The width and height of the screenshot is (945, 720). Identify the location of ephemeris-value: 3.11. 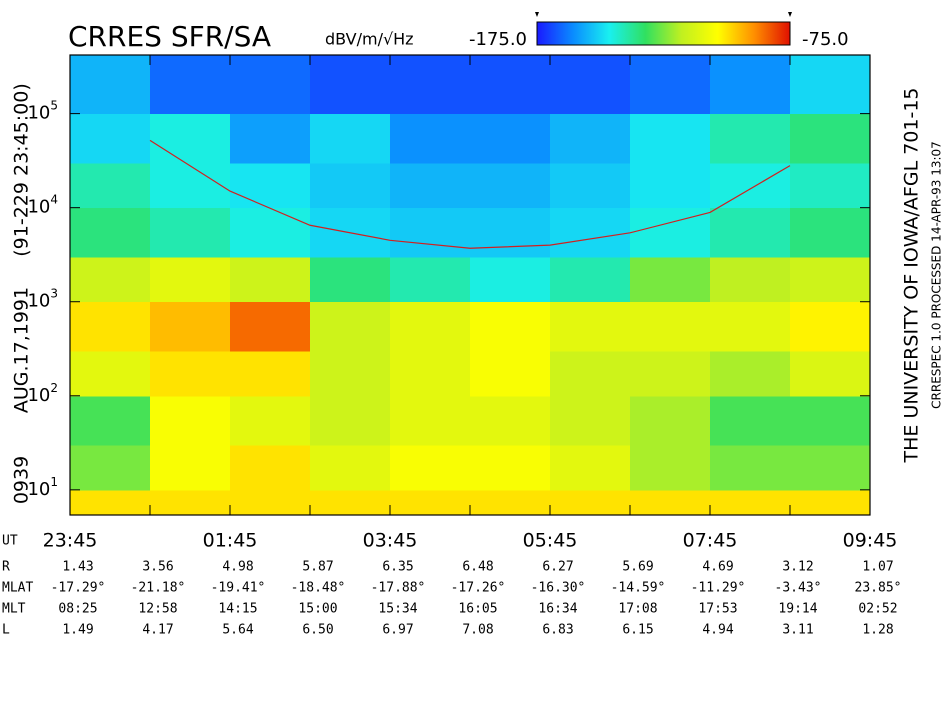
(797, 630).